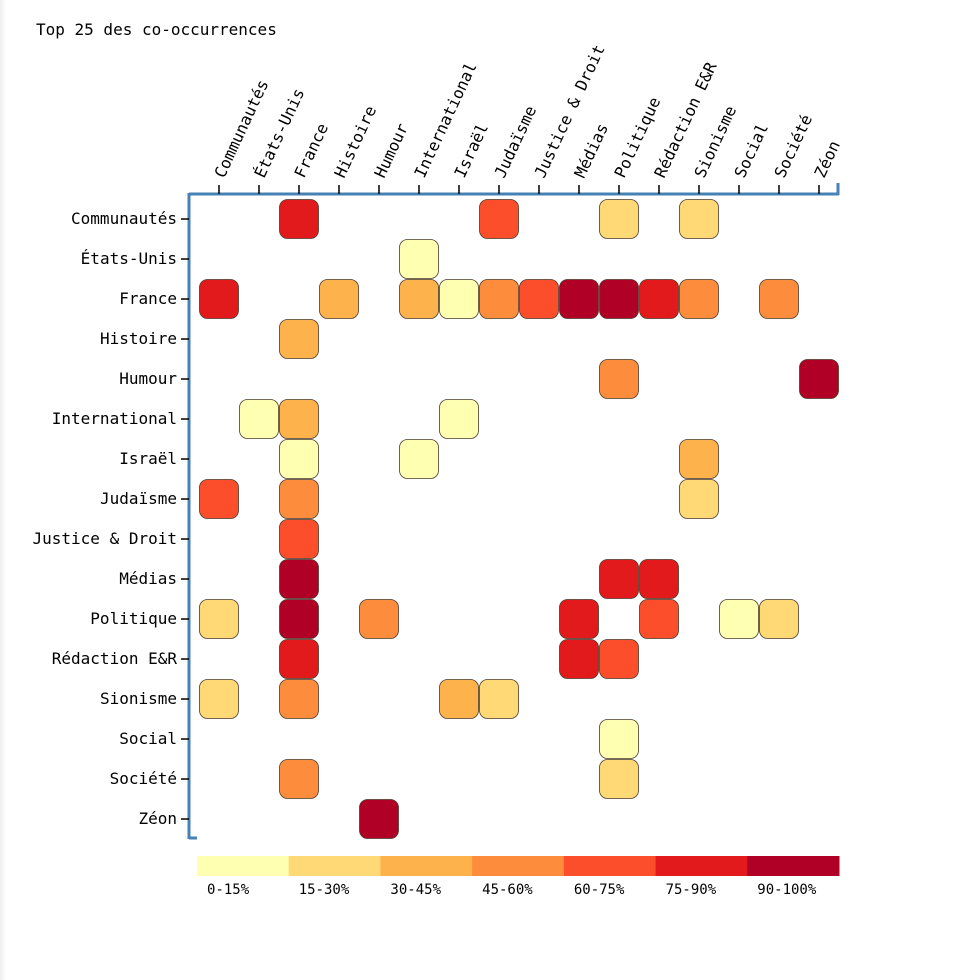  Describe the element at coordinates (228, 890) in the screenshot. I see `legend-label: 0-15%` at that location.